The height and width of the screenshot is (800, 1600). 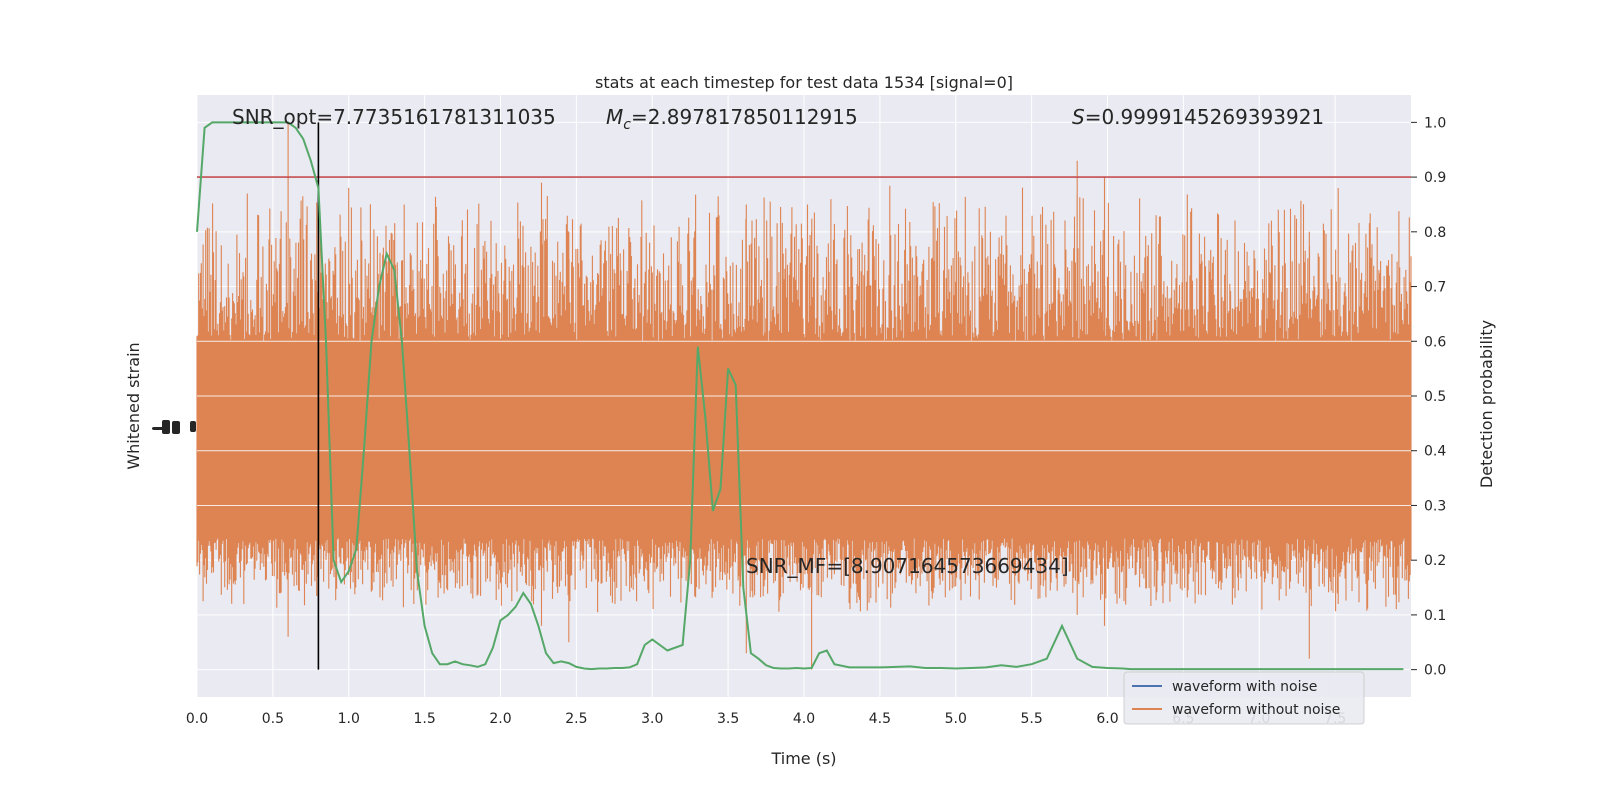 I want to click on y-tick-label: 0.4, so click(x=1435, y=452).